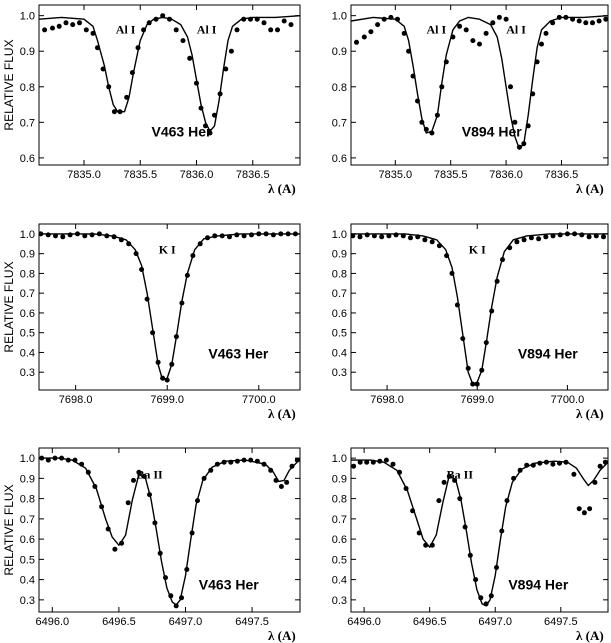 This screenshot has height=643, width=611. What do you see at coordinates (252, 622) in the screenshot?
I see `x-tick-label: 6497.5` at bounding box center [252, 622].